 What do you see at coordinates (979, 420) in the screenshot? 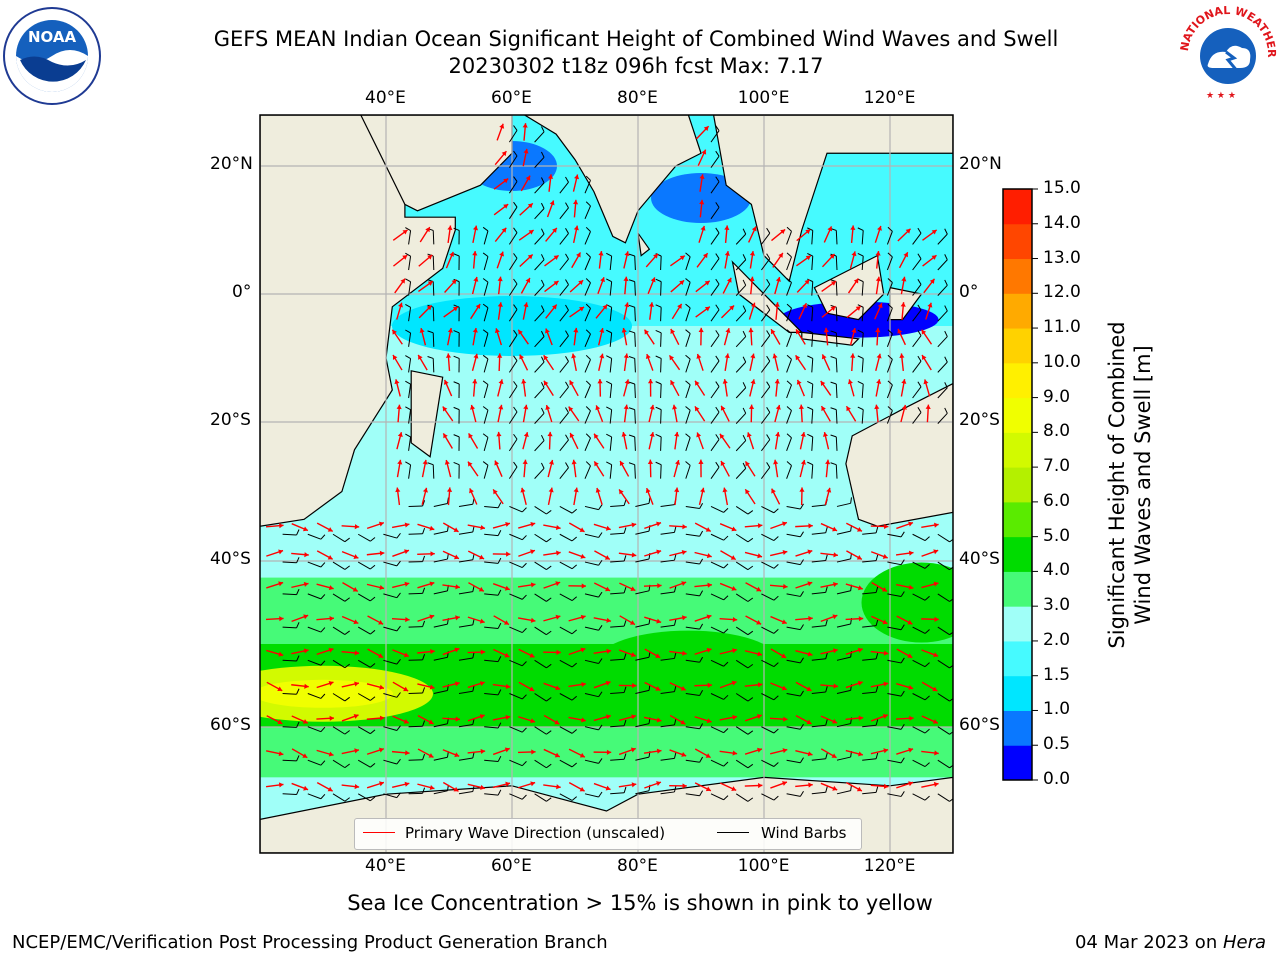
I see `lat-label-right: 20°S` at bounding box center [979, 420].